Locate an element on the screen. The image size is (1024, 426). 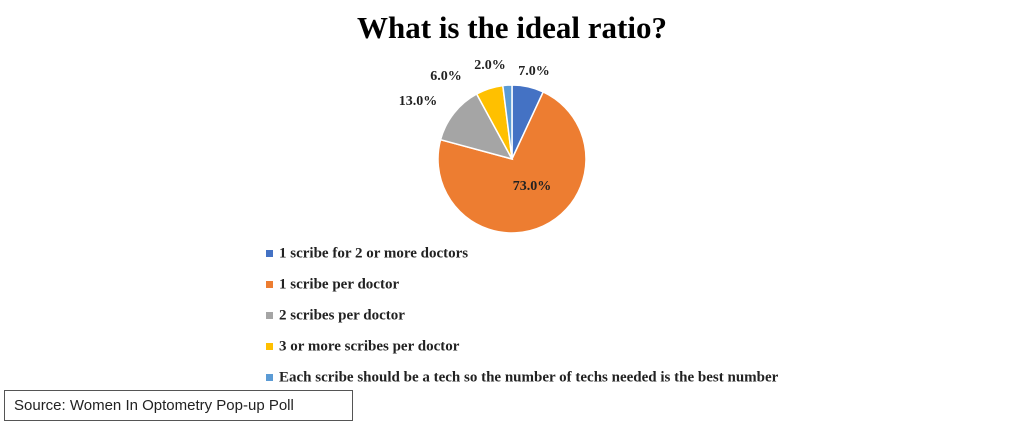
legend-label: 2 scribes per doctor is located at coordinates (342, 315).